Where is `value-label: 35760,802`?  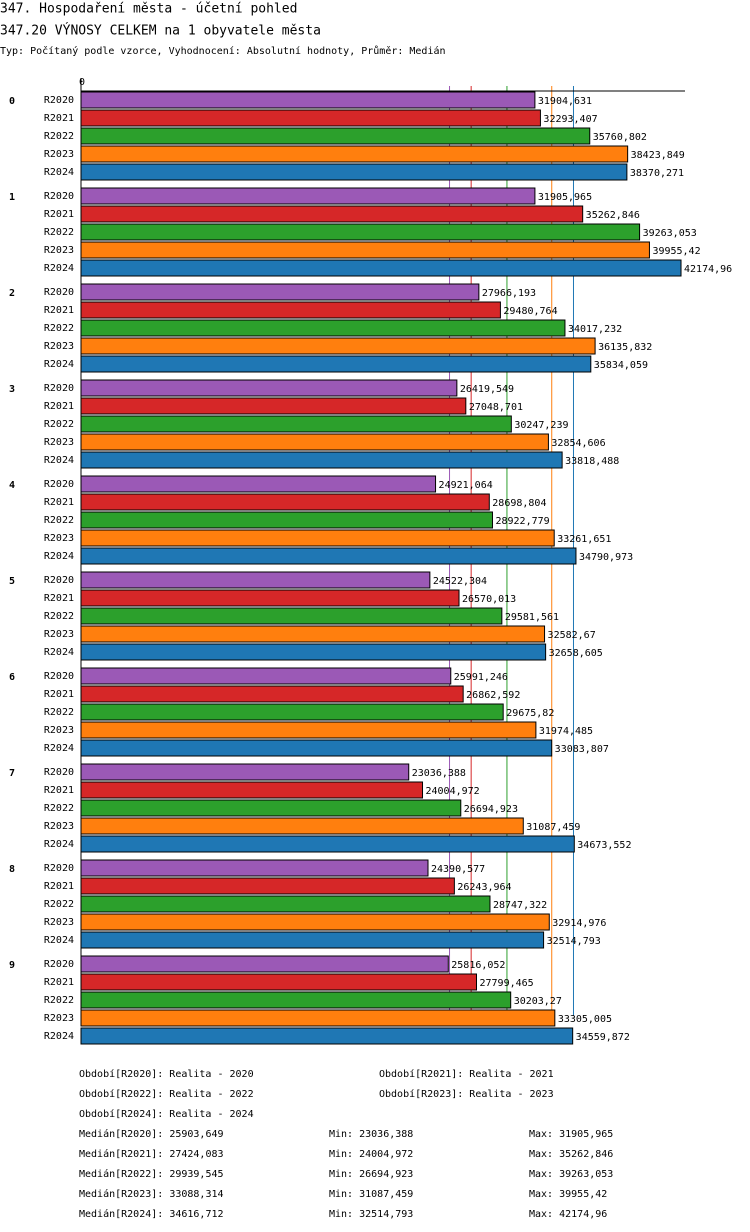 value-label: 35760,802 is located at coordinates (620, 137).